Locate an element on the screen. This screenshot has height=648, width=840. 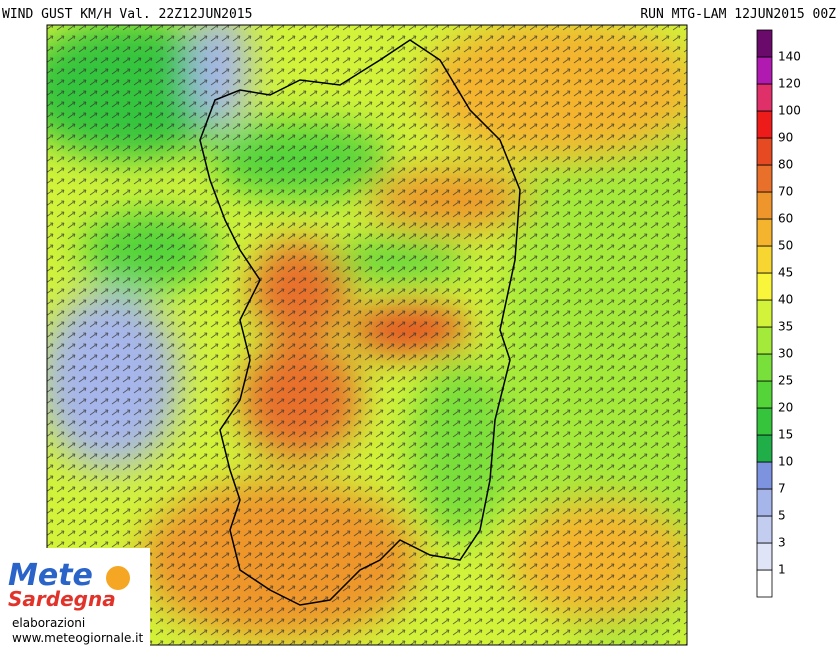
legend-level: 25 is located at coordinates (785, 381).